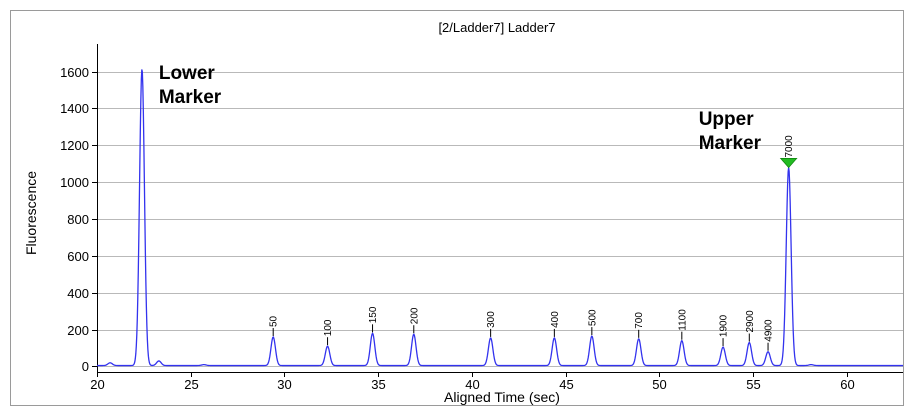  Describe the element at coordinates (789, 146) in the screenshot. I see `peak-size-label: 7000` at that location.